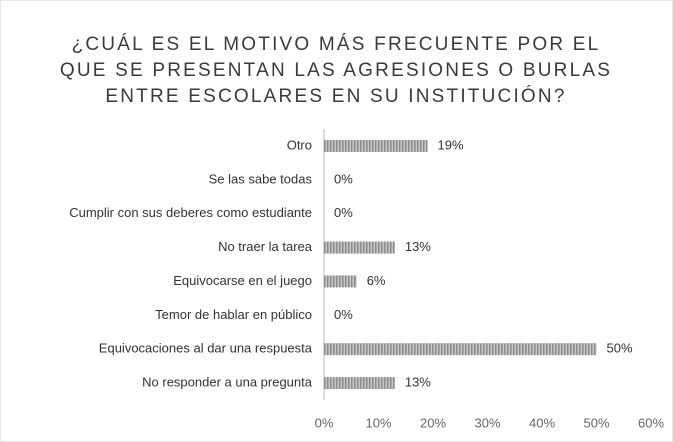 Image resolution: width=673 pixels, height=442 pixels. What do you see at coordinates (324, 422) in the screenshot?
I see `x-tick-label: 0%` at bounding box center [324, 422].